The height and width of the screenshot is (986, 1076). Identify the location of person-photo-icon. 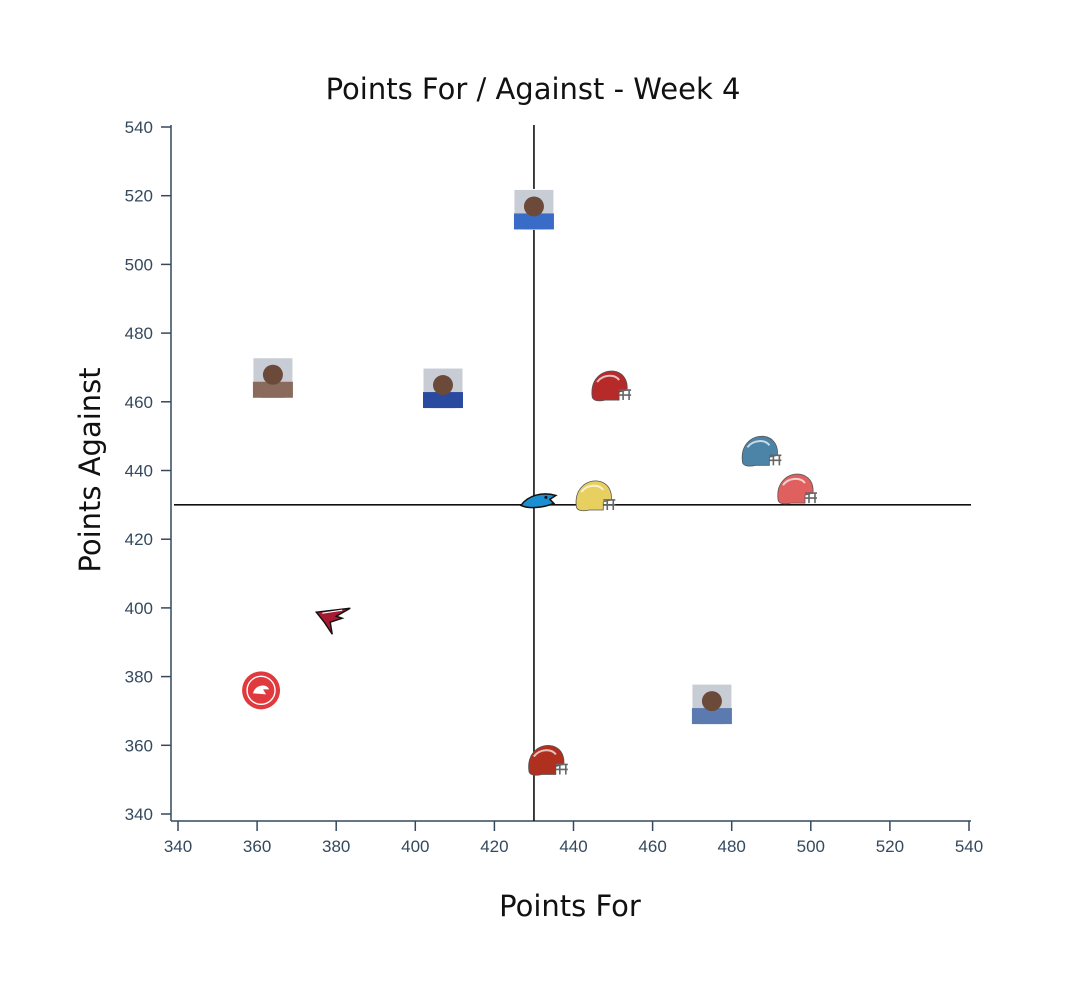
(273, 378).